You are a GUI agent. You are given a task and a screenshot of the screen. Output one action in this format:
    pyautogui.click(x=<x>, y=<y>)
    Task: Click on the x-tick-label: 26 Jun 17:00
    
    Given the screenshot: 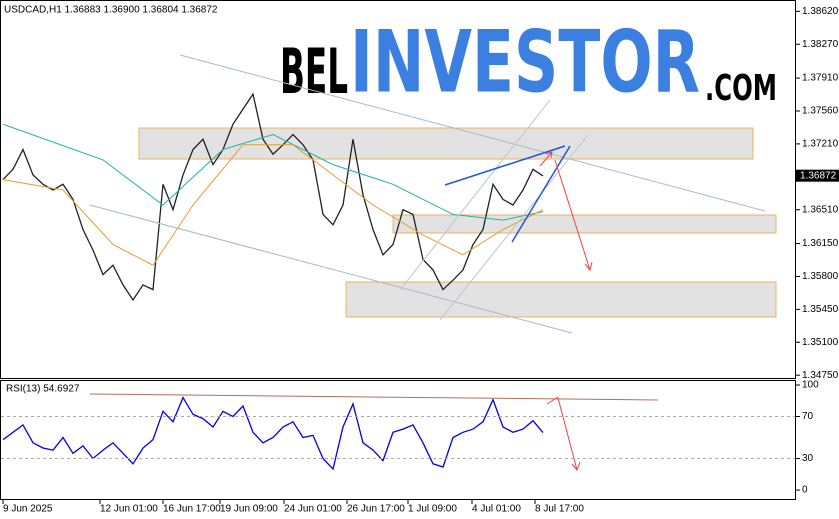 What is the action you would take?
    pyautogui.click(x=376, y=509)
    